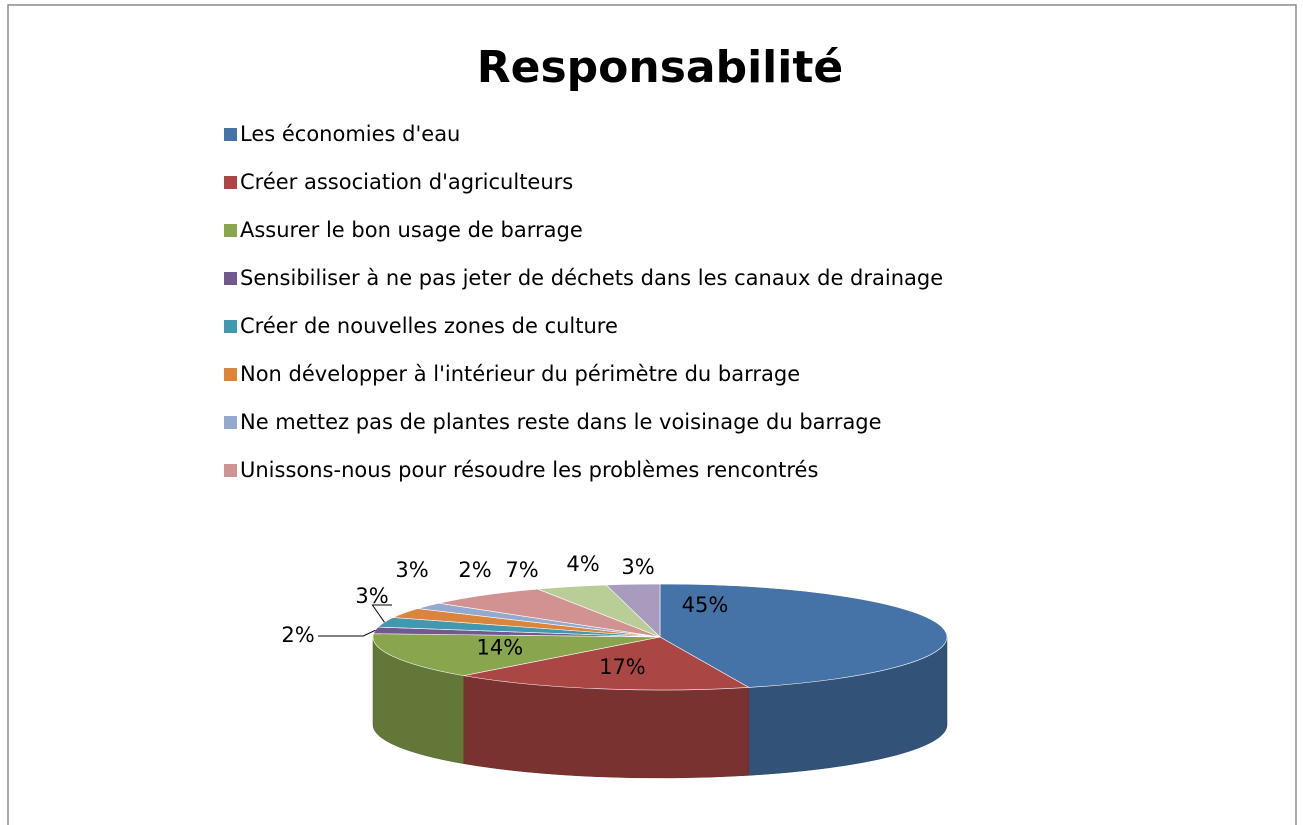  I want to click on chart-title: Responsabilité, so click(660, 67).